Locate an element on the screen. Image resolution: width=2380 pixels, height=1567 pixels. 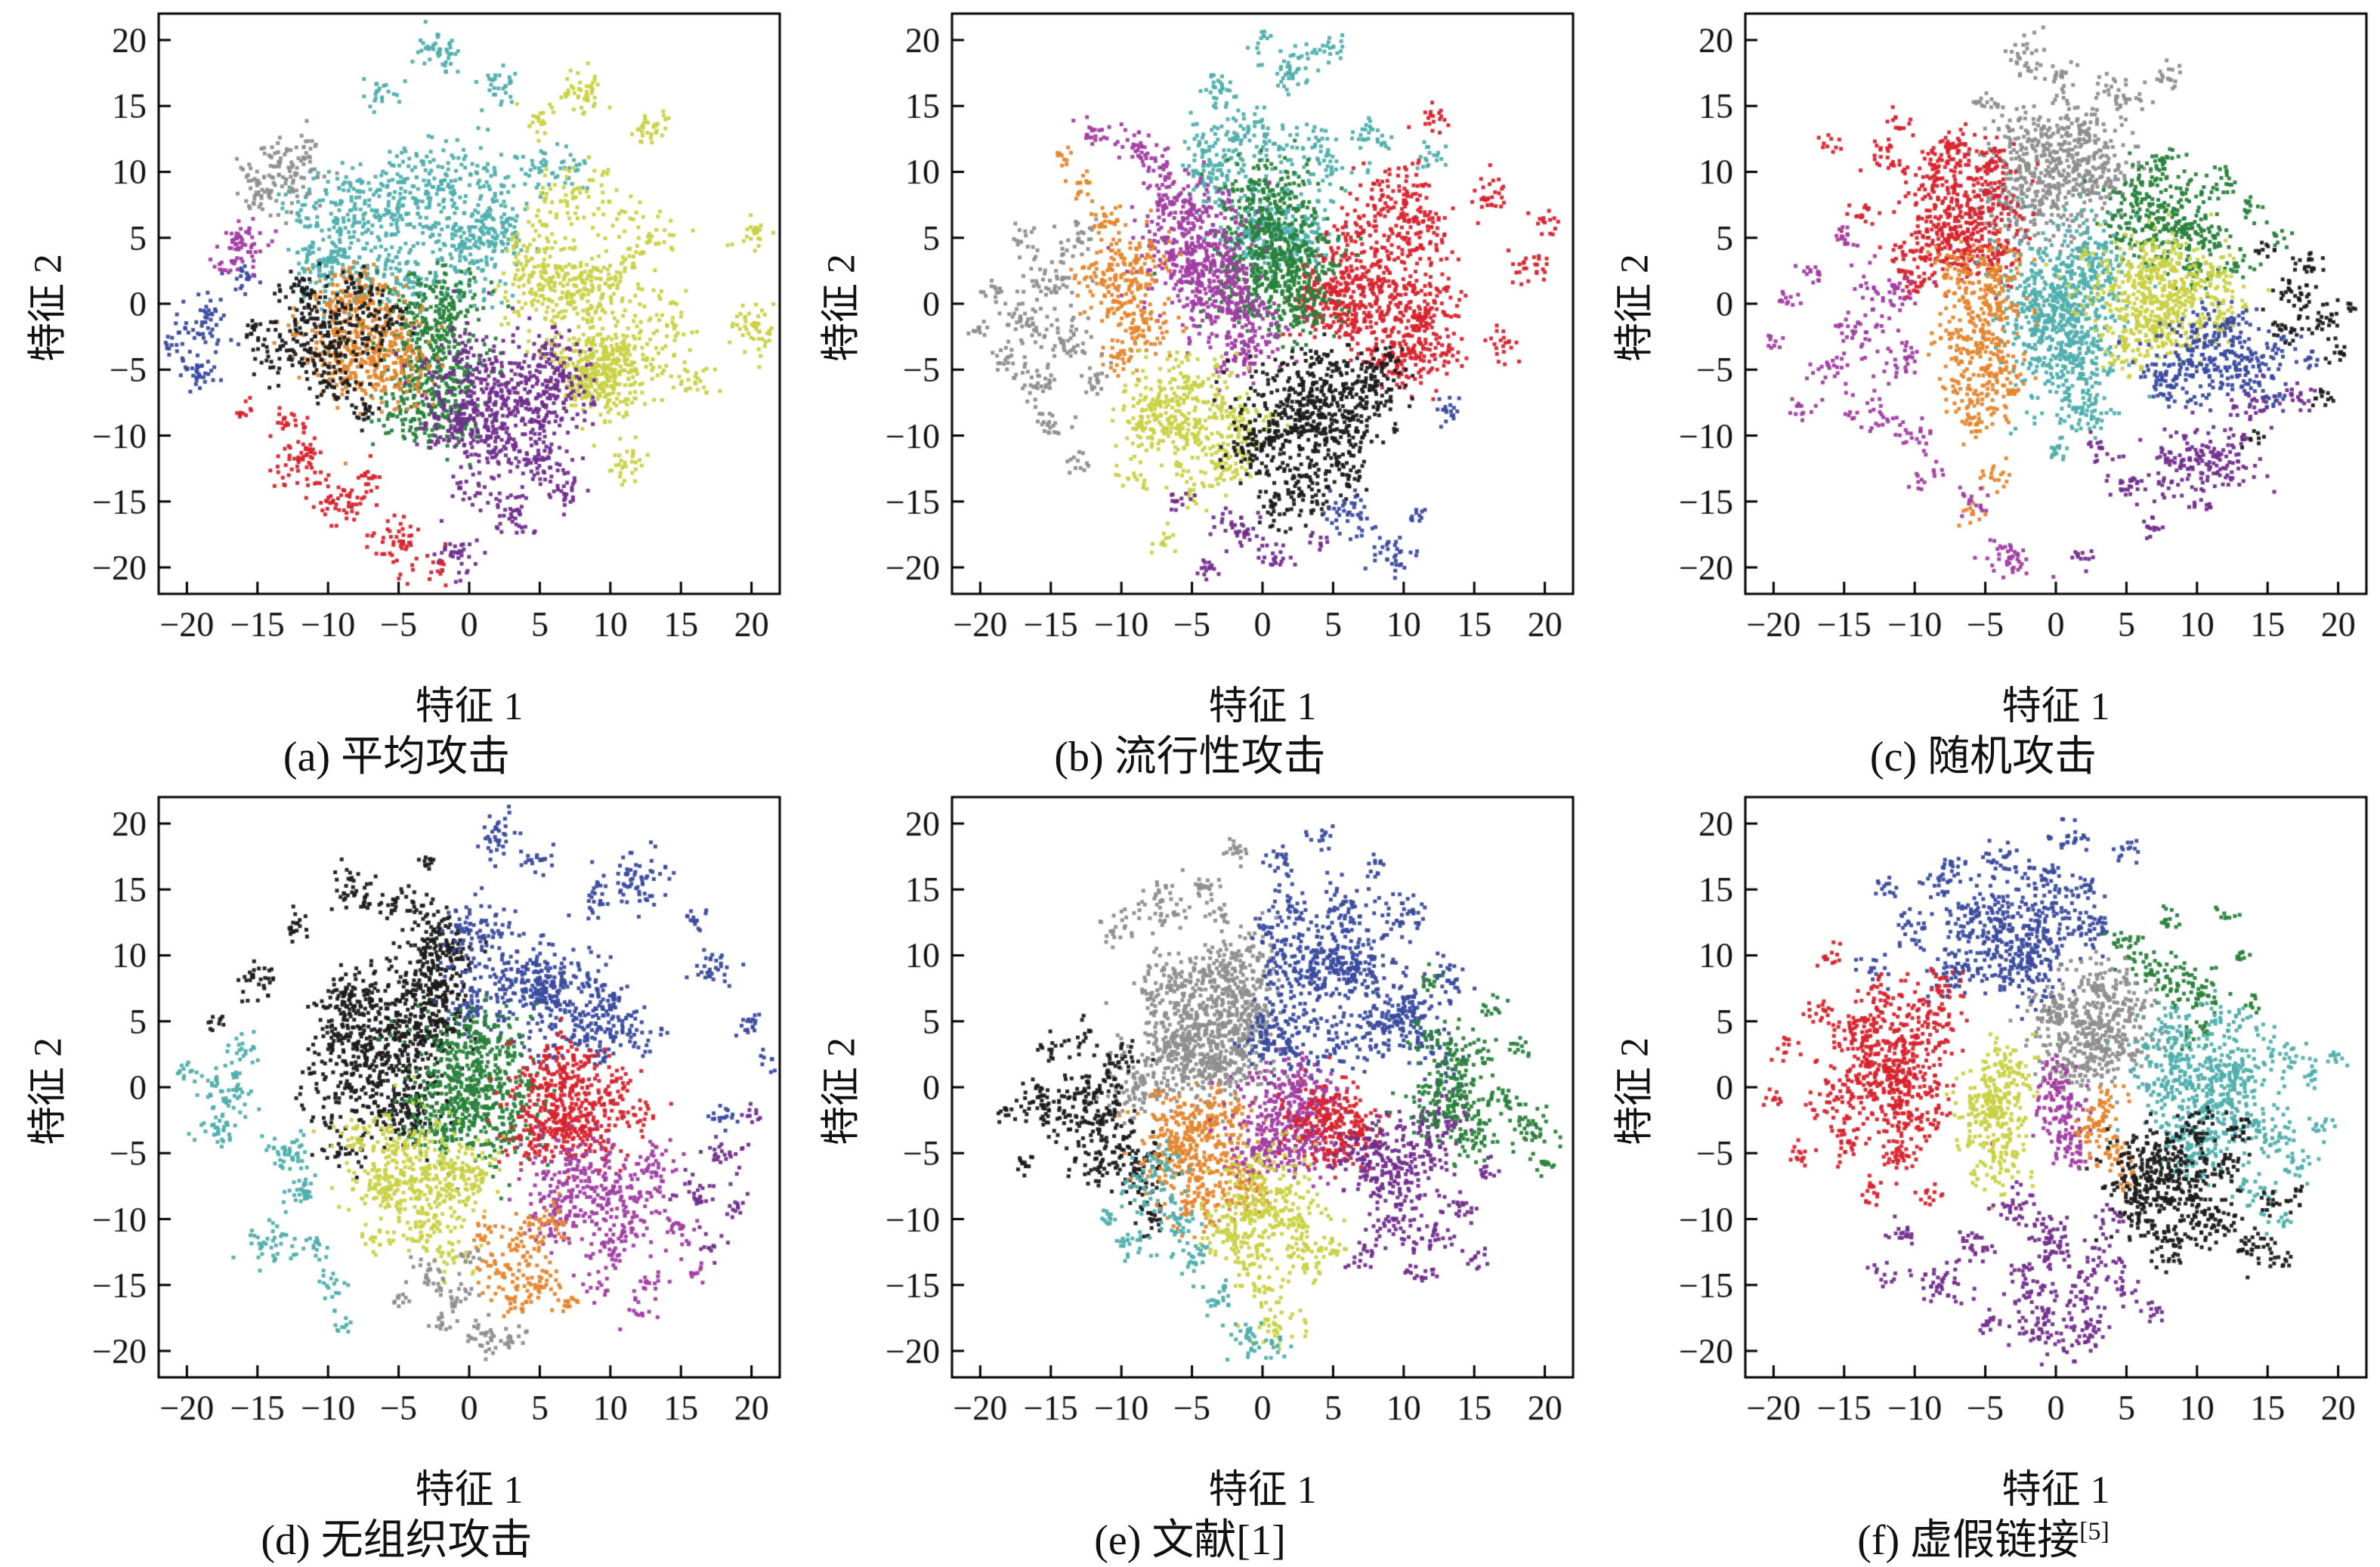
scatter-canvas-e is located at coordinates (1190, 1120).